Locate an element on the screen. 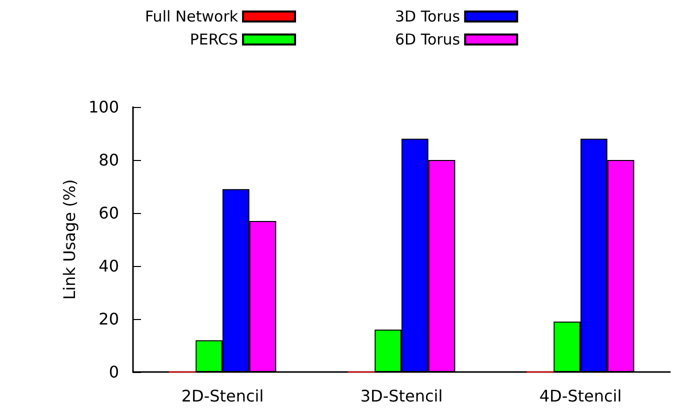 The height and width of the screenshot is (417, 676). x-tick-label: 2D-Stencil is located at coordinates (222, 396).